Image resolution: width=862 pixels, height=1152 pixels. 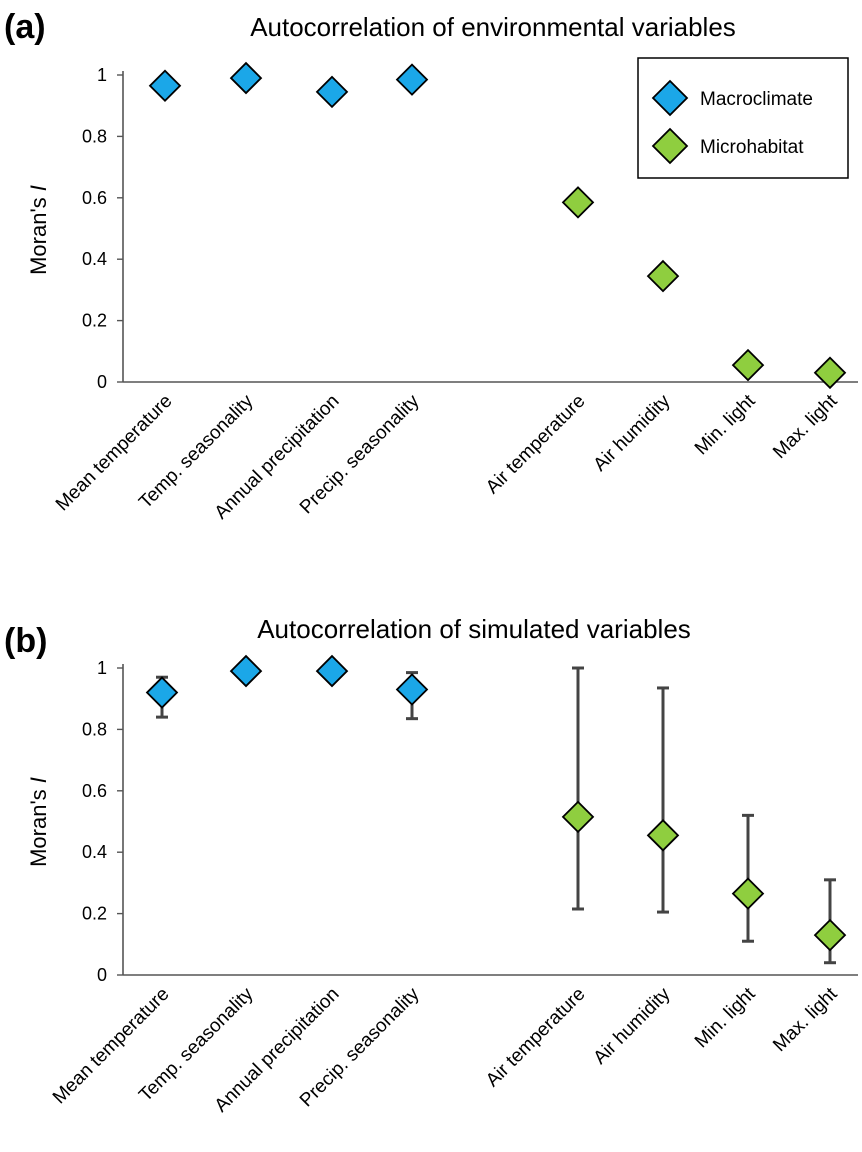 What do you see at coordinates (670, 98) in the screenshot?
I see `legend-marker-macroclimate` at bounding box center [670, 98].